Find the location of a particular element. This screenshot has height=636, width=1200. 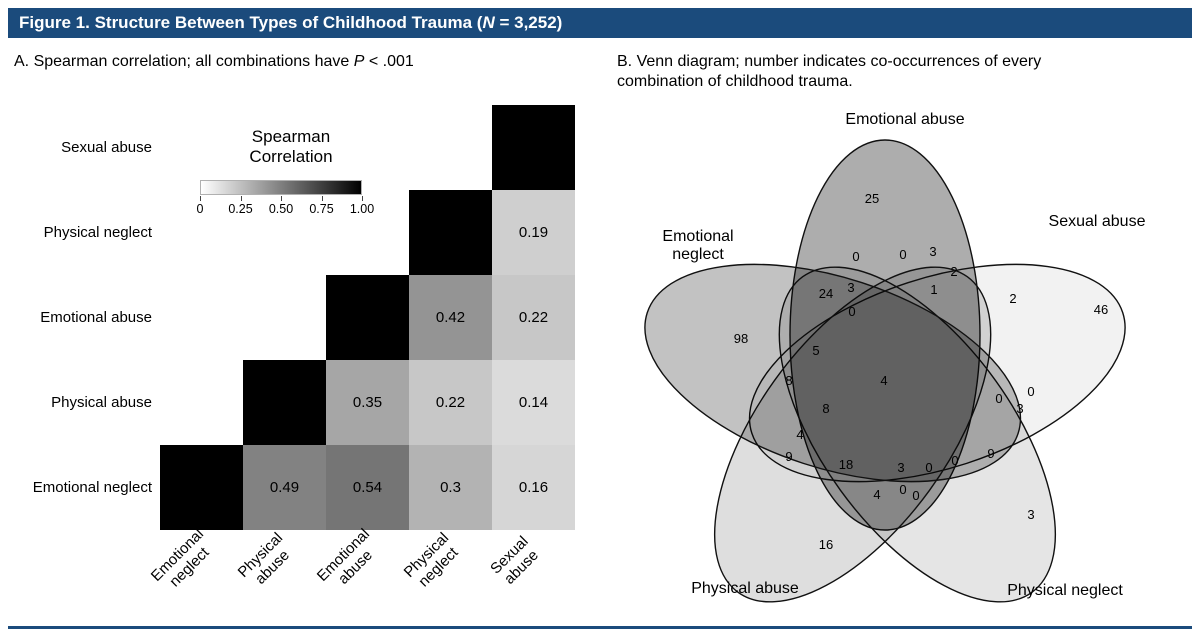

venn-set-label-line: Emotional abuse is located at coordinates (905, 119).